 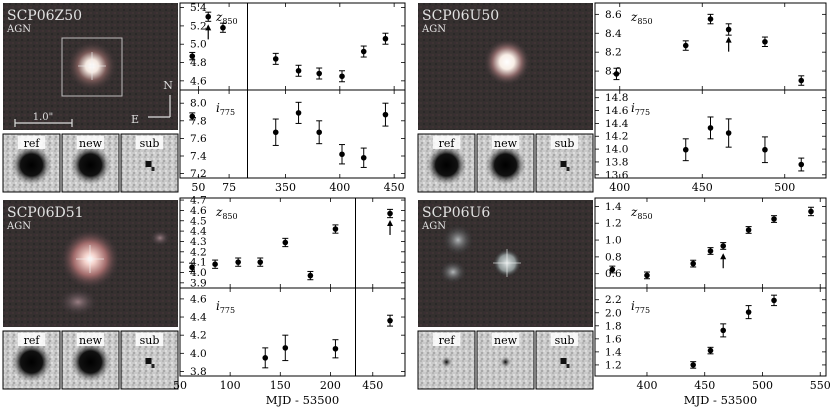 What do you see at coordinates (710, 46) in the screenshot?
I see `band-row-z850: 8.0 8.2 8.4 8.6 z850` at bounding box center [710, 46].